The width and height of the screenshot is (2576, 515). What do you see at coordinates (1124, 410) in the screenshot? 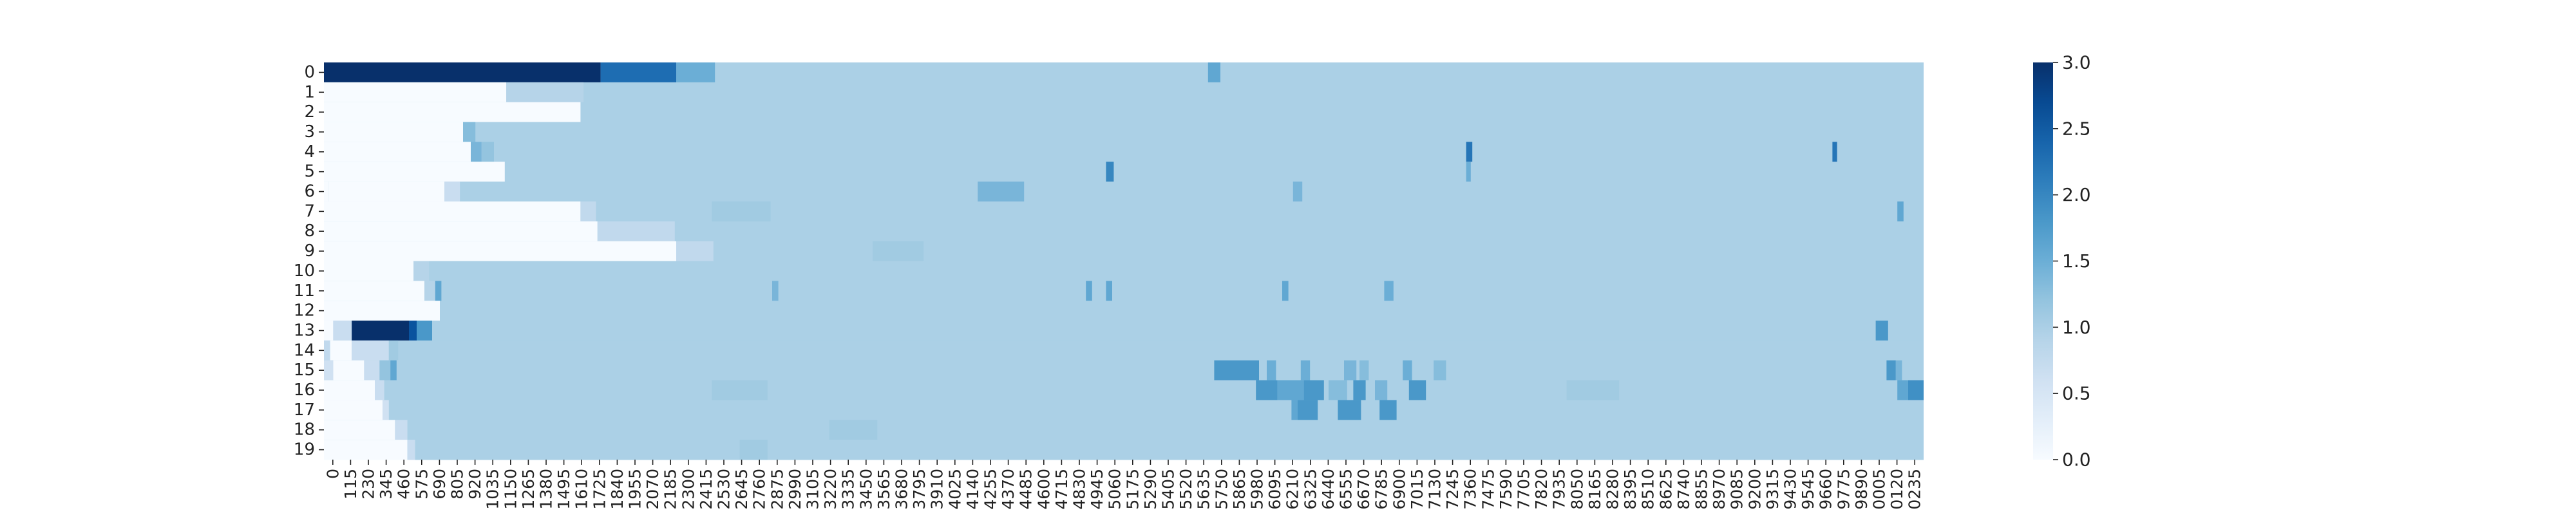
I see `heatmap-row-17-base` at bounding box center [1124, 410].